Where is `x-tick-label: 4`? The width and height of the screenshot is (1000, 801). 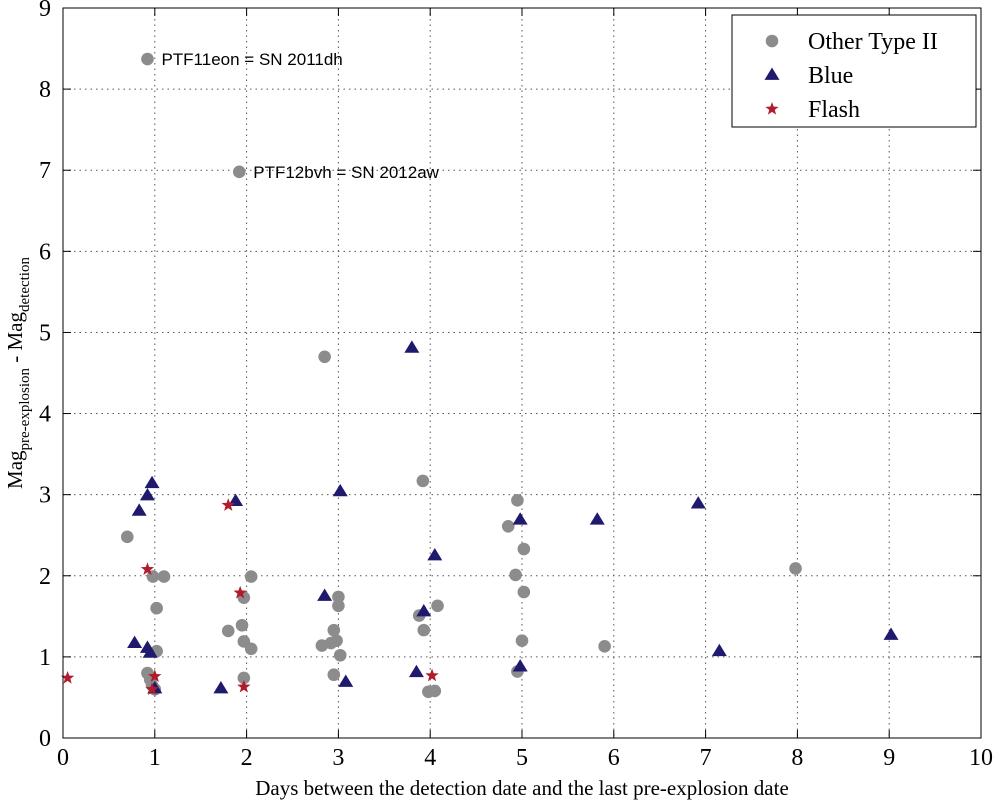 x-tick-label: 4 is located at coordinates (430, 758).